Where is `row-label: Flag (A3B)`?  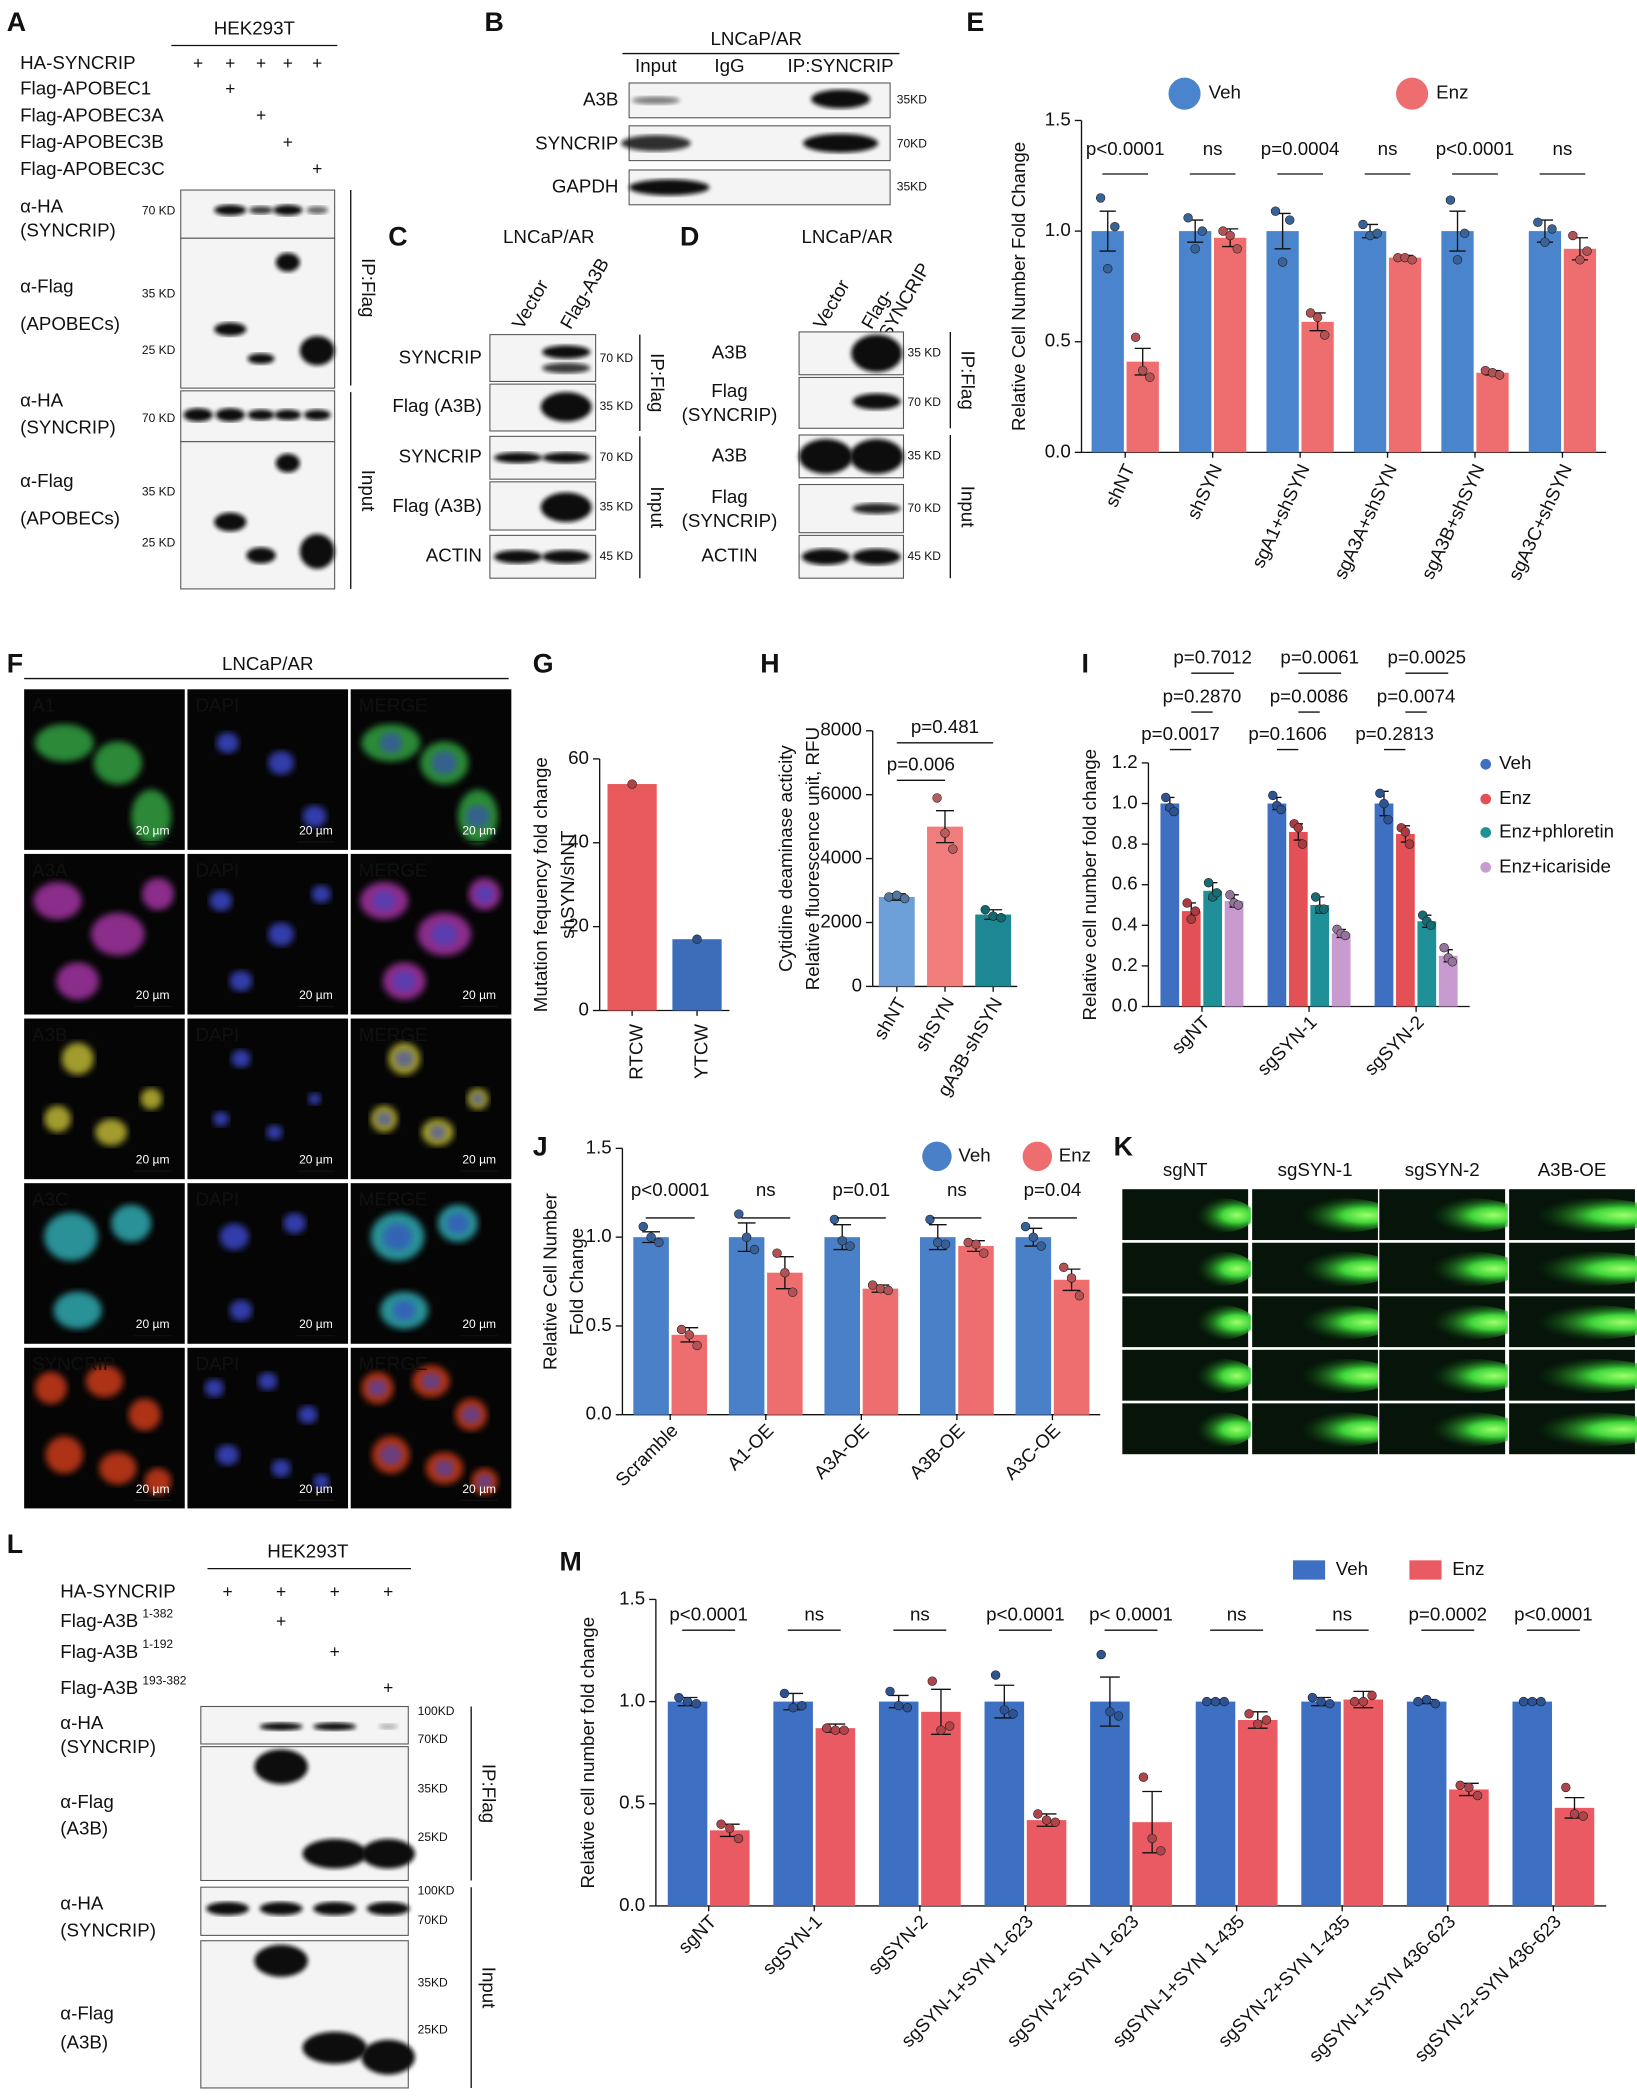
row-label: Flag (A3B) is located at coordinates (436, 405).